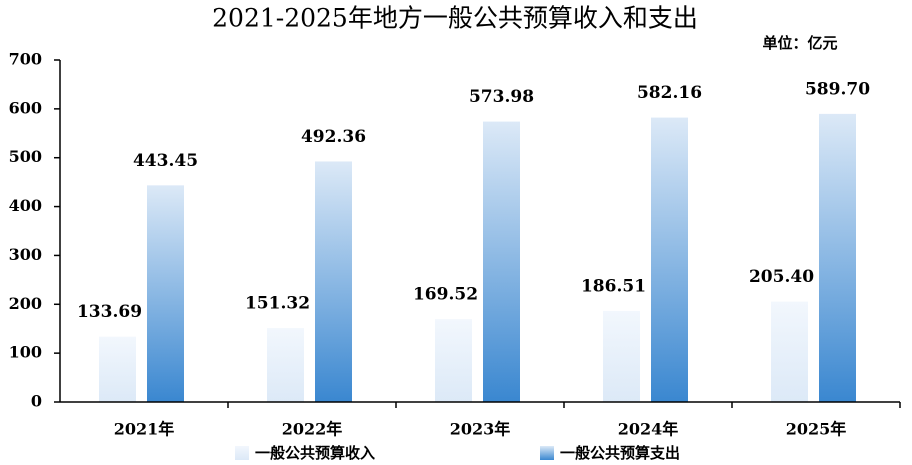  I want to click on y-tick-label: 300, so click(25, 254).